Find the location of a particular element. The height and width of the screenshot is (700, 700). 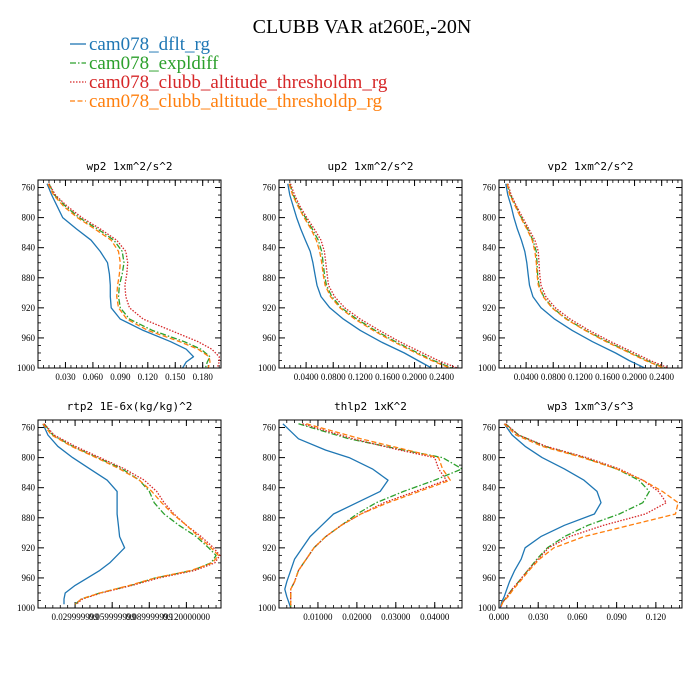

legend-entry: cam078_clubb_altitude_thresholdp_rg is located at coordinates (226, 101).